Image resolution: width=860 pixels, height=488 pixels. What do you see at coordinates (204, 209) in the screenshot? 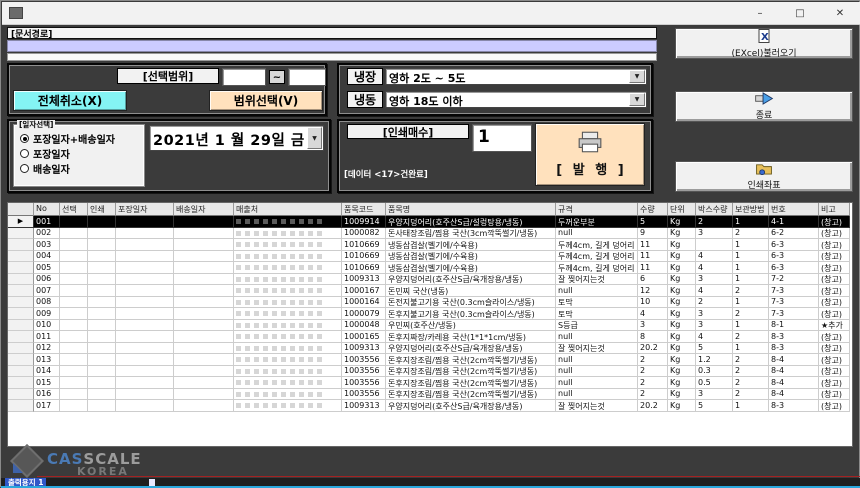
I see `column-header: 배송일자` at bounding box center [204, 209].